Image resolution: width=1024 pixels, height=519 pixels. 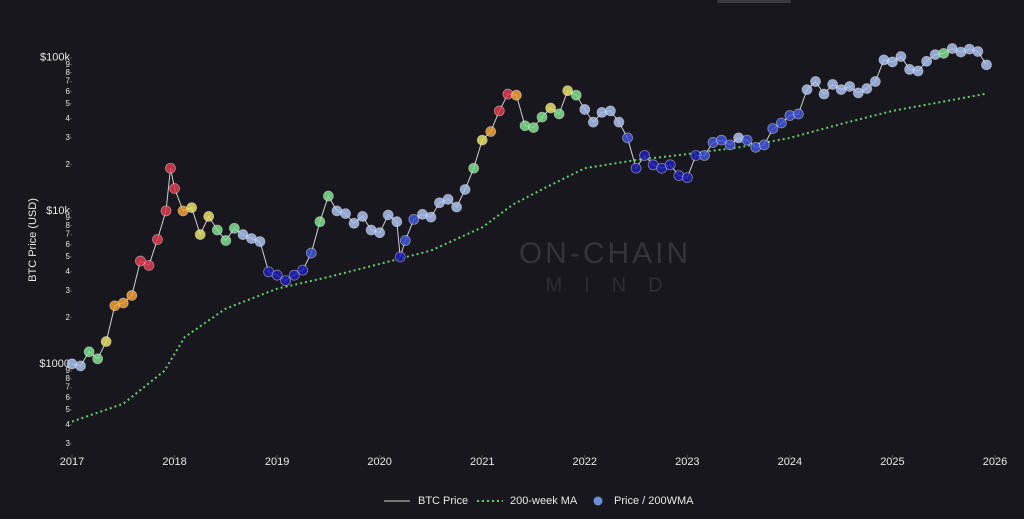 What do you see at coordinates (687, 462) in the screenshot?
I see `x-tick-label: 2023` at bounding box center [687, 462].